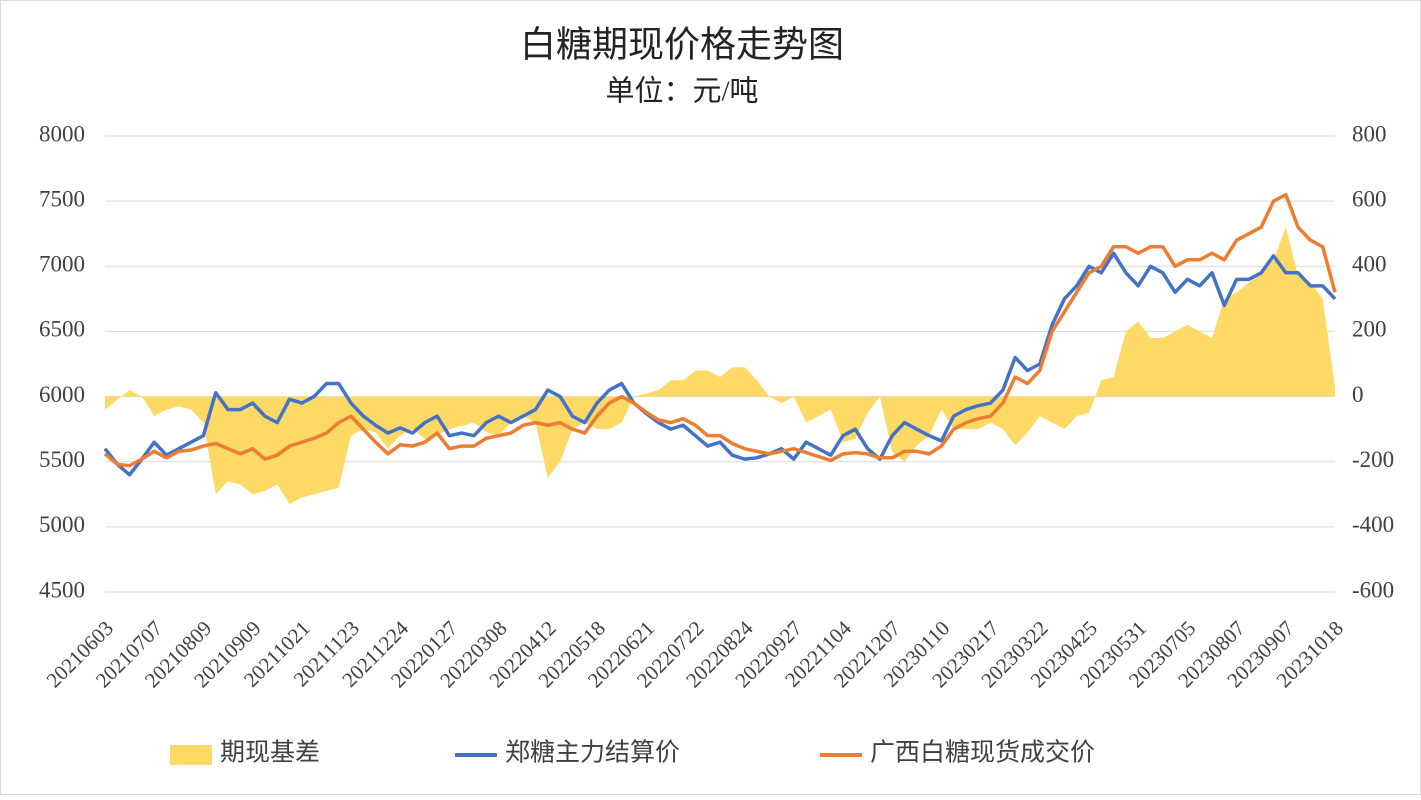  Describe the element at coordinates (270, 753) in the screenshot. I see `legend-label: 期现基差` at that location.